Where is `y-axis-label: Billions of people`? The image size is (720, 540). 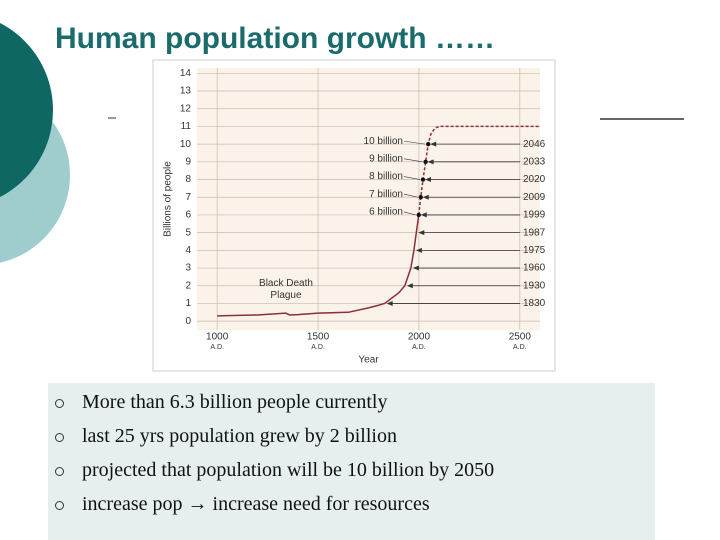
y-axis-label: Billions of people is located at coordinates (168, 199).